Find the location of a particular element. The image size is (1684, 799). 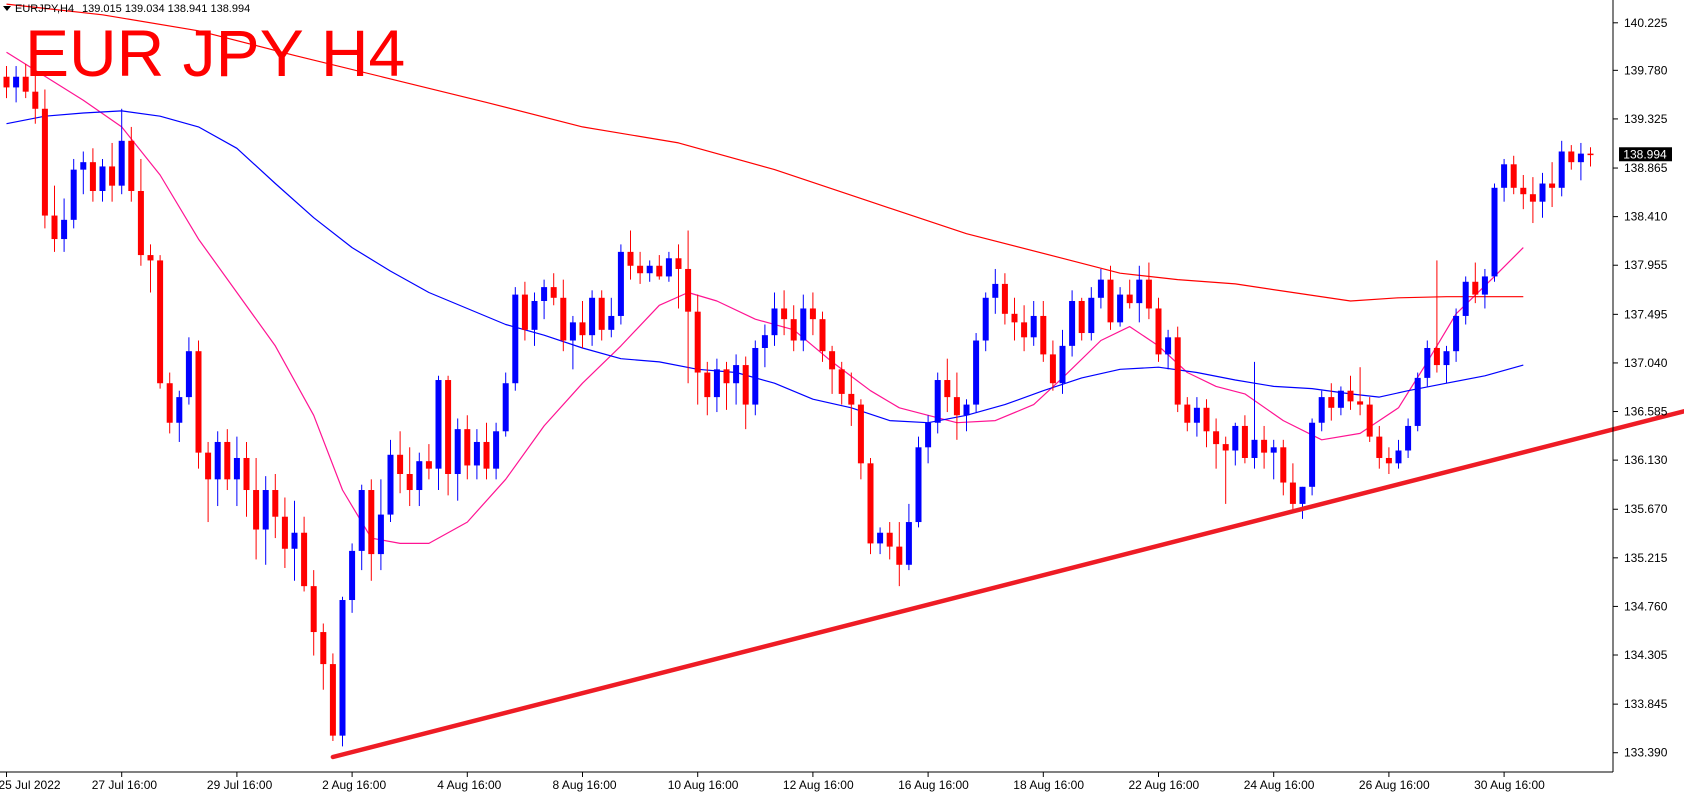

price-tick-label: 139.325 is located at coordinates (1646, 119).